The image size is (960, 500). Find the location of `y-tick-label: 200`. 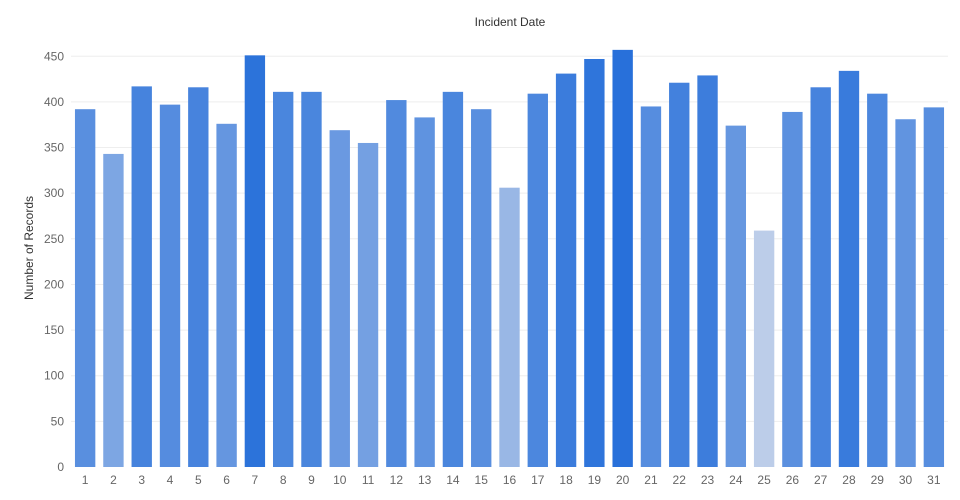

y-tick-label: 200 is located at coordinates (54, 284).